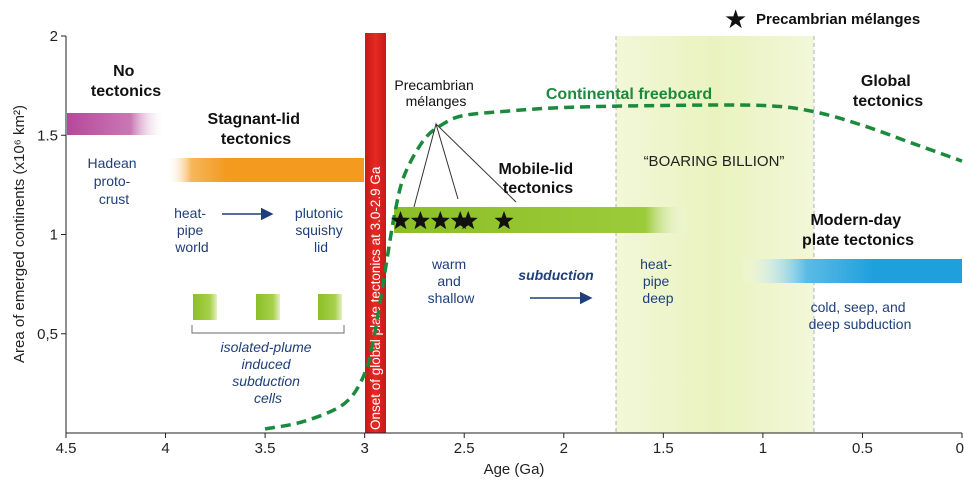 The height and width of the screenshot is (485, 964). Describe the element at coordinates (452, 281) in the screenshot. I see `warm-shallow-label: warm and shallow` at that location.